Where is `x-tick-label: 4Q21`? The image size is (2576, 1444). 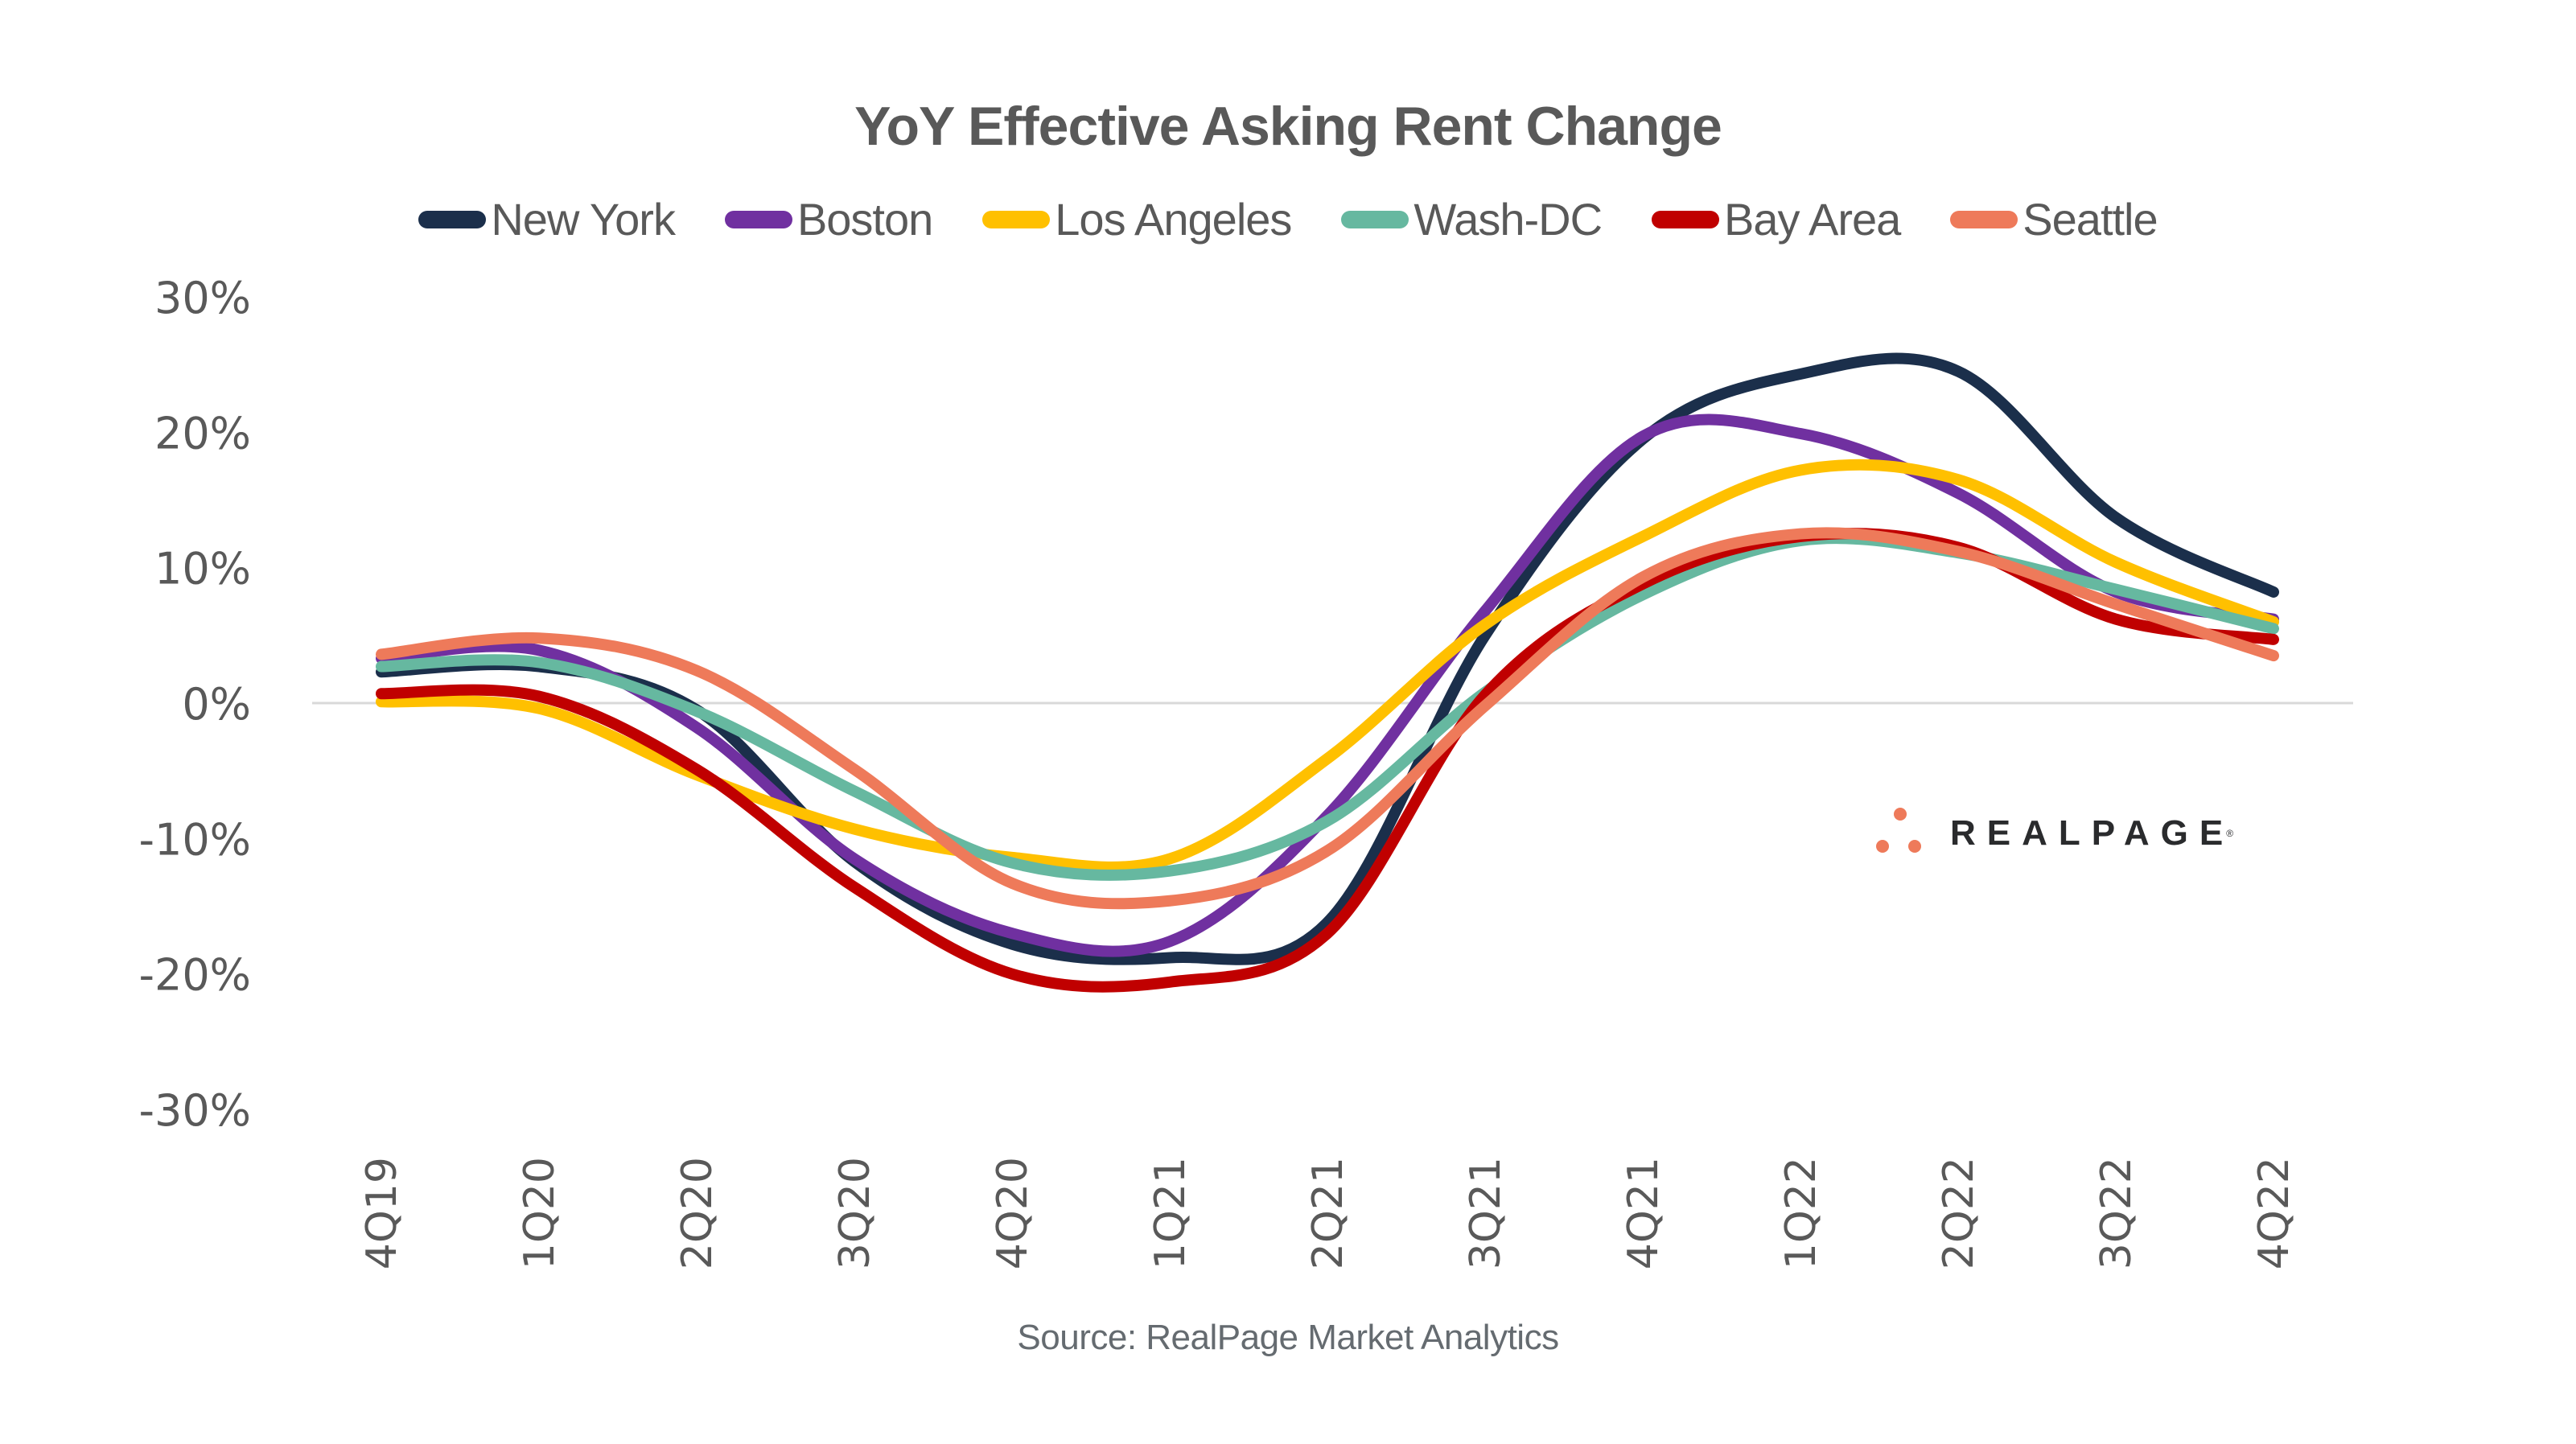
x-tick-label: 4Q21 is located at coordinates (1643, 1213).